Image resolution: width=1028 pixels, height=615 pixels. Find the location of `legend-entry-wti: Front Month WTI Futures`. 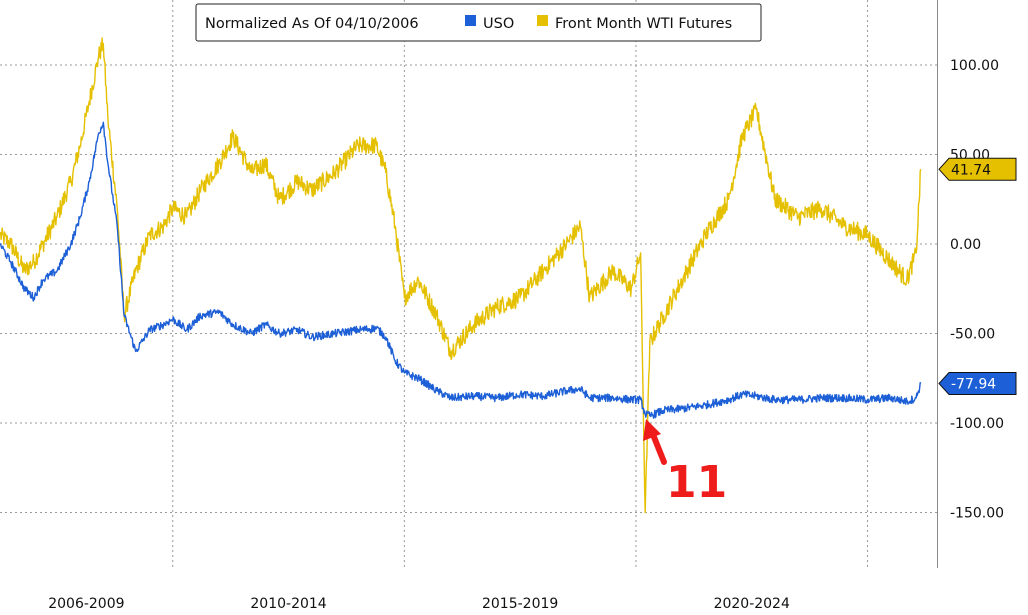

legend-entry-wti: Front Month WTI Futures is located at coordinates (643, 24).